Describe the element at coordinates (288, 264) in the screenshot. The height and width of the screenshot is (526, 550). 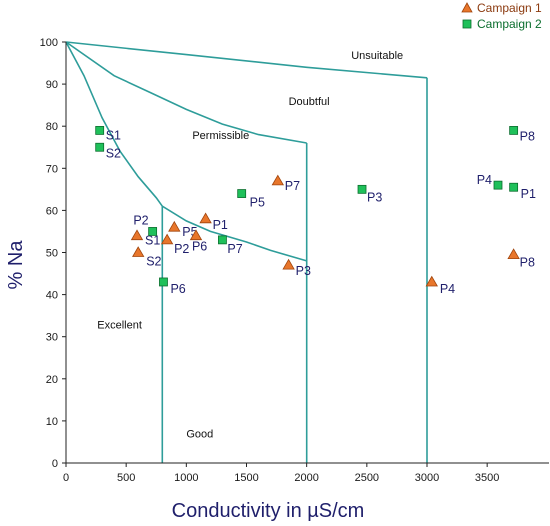
I see `campaign-1-point-p3` at that location.